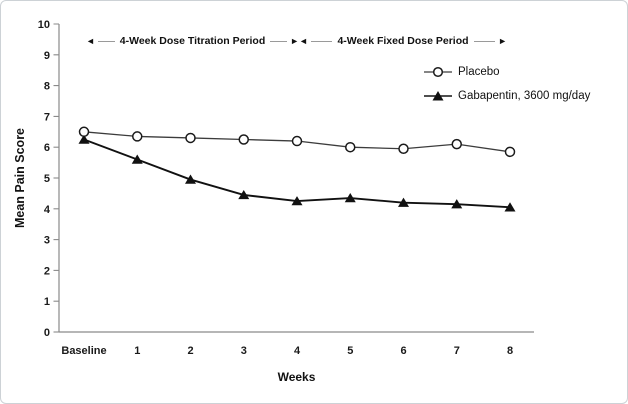 The width and height of the screenshot is (628, 404). Describe the element at coordinates (479, 72) in the screenshot. I see `legend-label: Placebo` at that location.